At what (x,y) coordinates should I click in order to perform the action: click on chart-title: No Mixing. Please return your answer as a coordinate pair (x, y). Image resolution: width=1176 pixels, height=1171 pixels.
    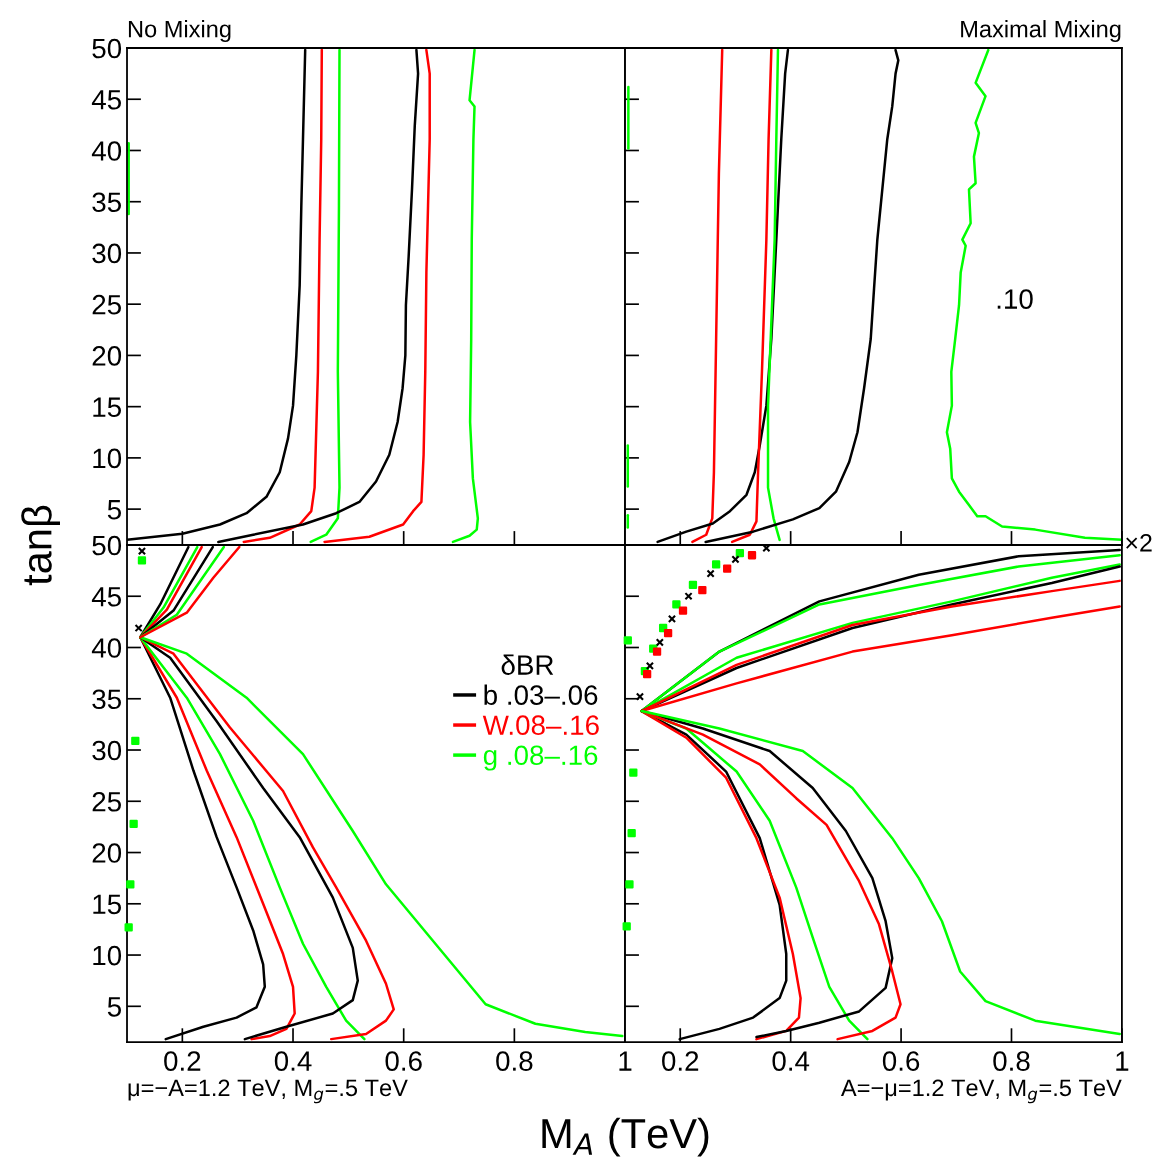
    Looking at the image, I should click on (179, 31).